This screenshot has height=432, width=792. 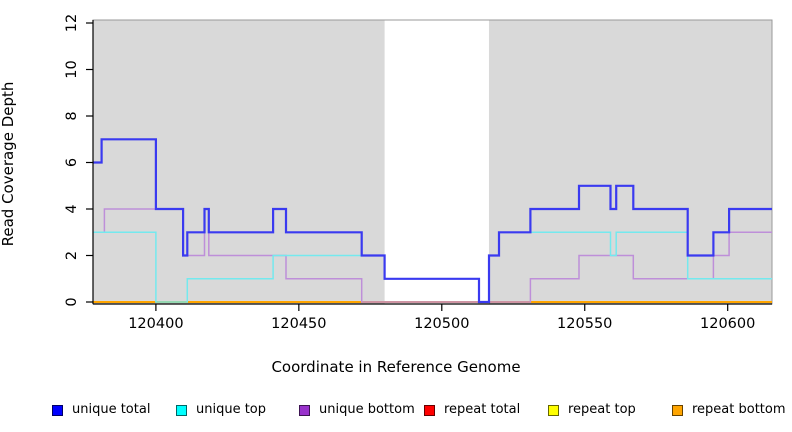 What do you see at coordinates (584, 324) in the screenshot?
I see `x-tick-label: 120550` at bounding box center [584, 324].